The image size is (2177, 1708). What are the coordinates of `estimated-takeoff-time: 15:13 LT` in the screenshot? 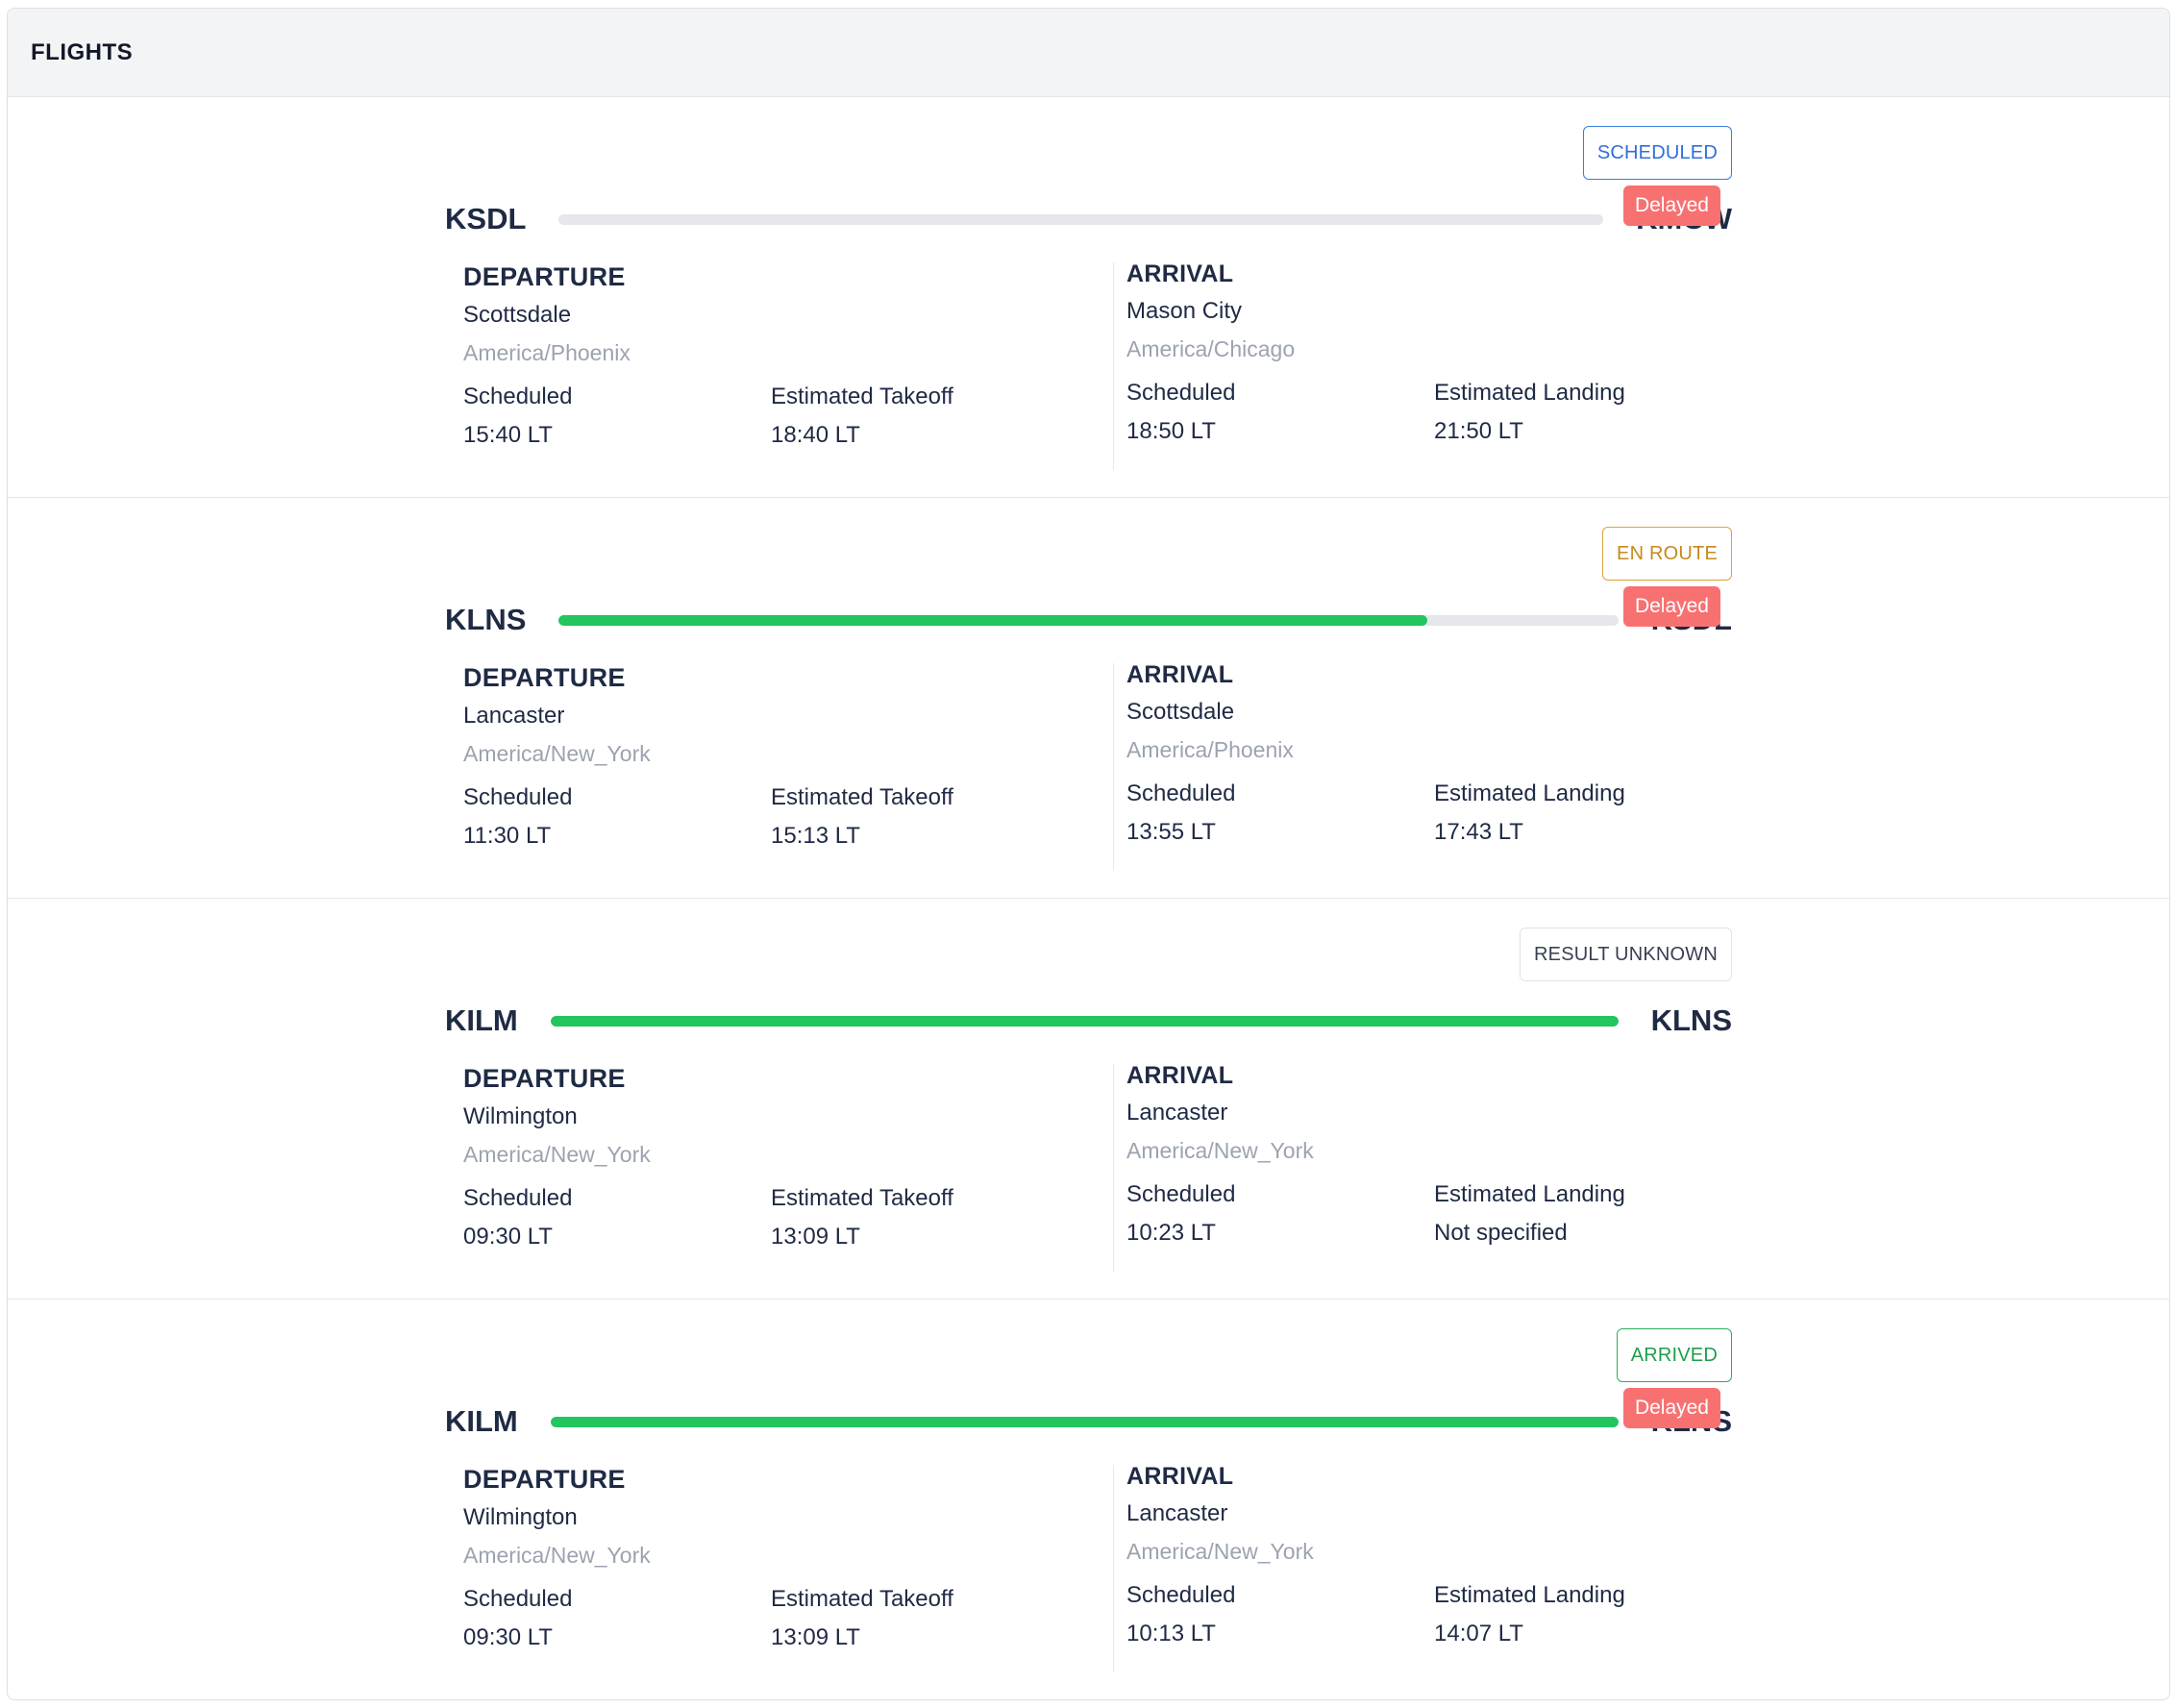 It's located at (815, 836).